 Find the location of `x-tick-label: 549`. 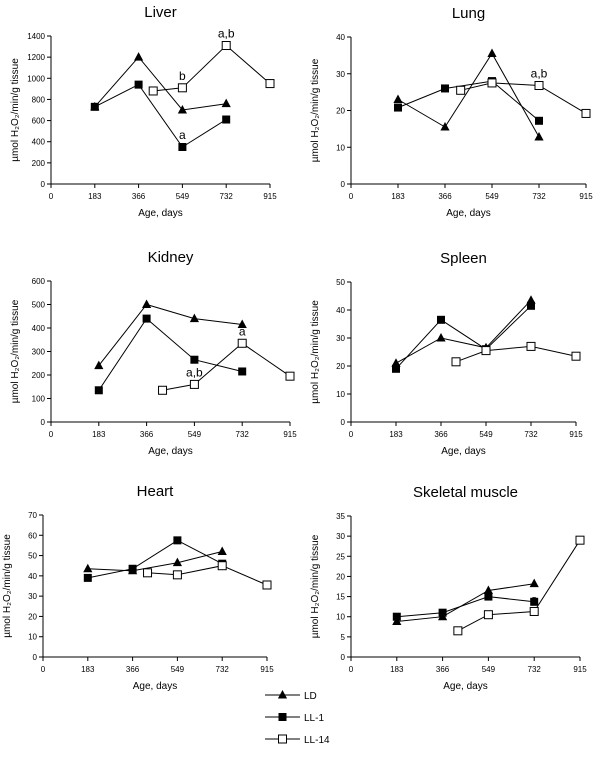

x-tick-label: 549 is located at coordinates (489, 669).